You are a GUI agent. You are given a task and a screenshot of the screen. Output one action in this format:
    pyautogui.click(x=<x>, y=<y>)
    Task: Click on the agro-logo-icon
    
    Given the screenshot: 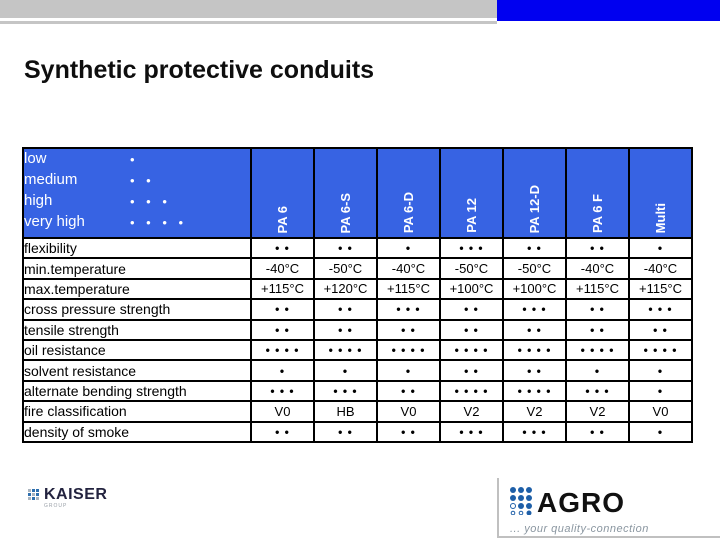 What is the action you would take?
    pyautogui.click(x=521, y=502)
    